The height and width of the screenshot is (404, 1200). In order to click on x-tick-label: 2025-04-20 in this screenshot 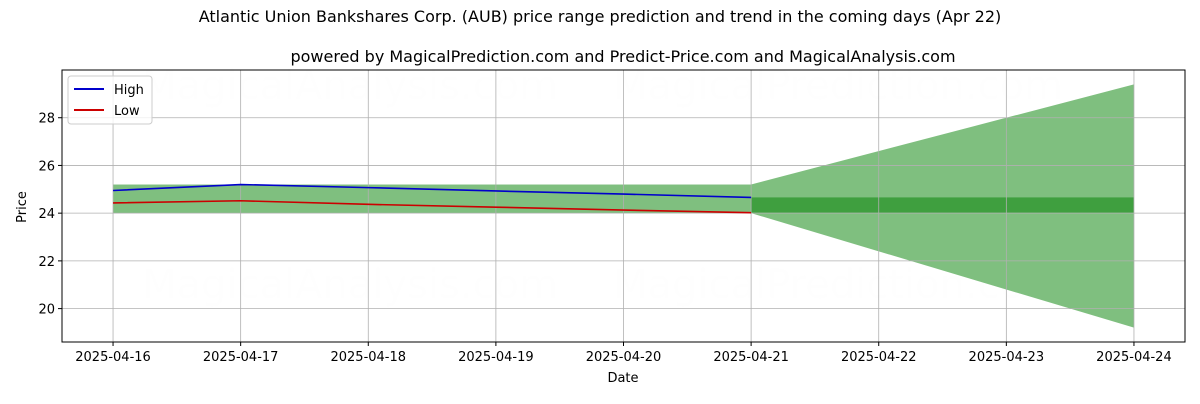, I will do `click(624, 357)`.